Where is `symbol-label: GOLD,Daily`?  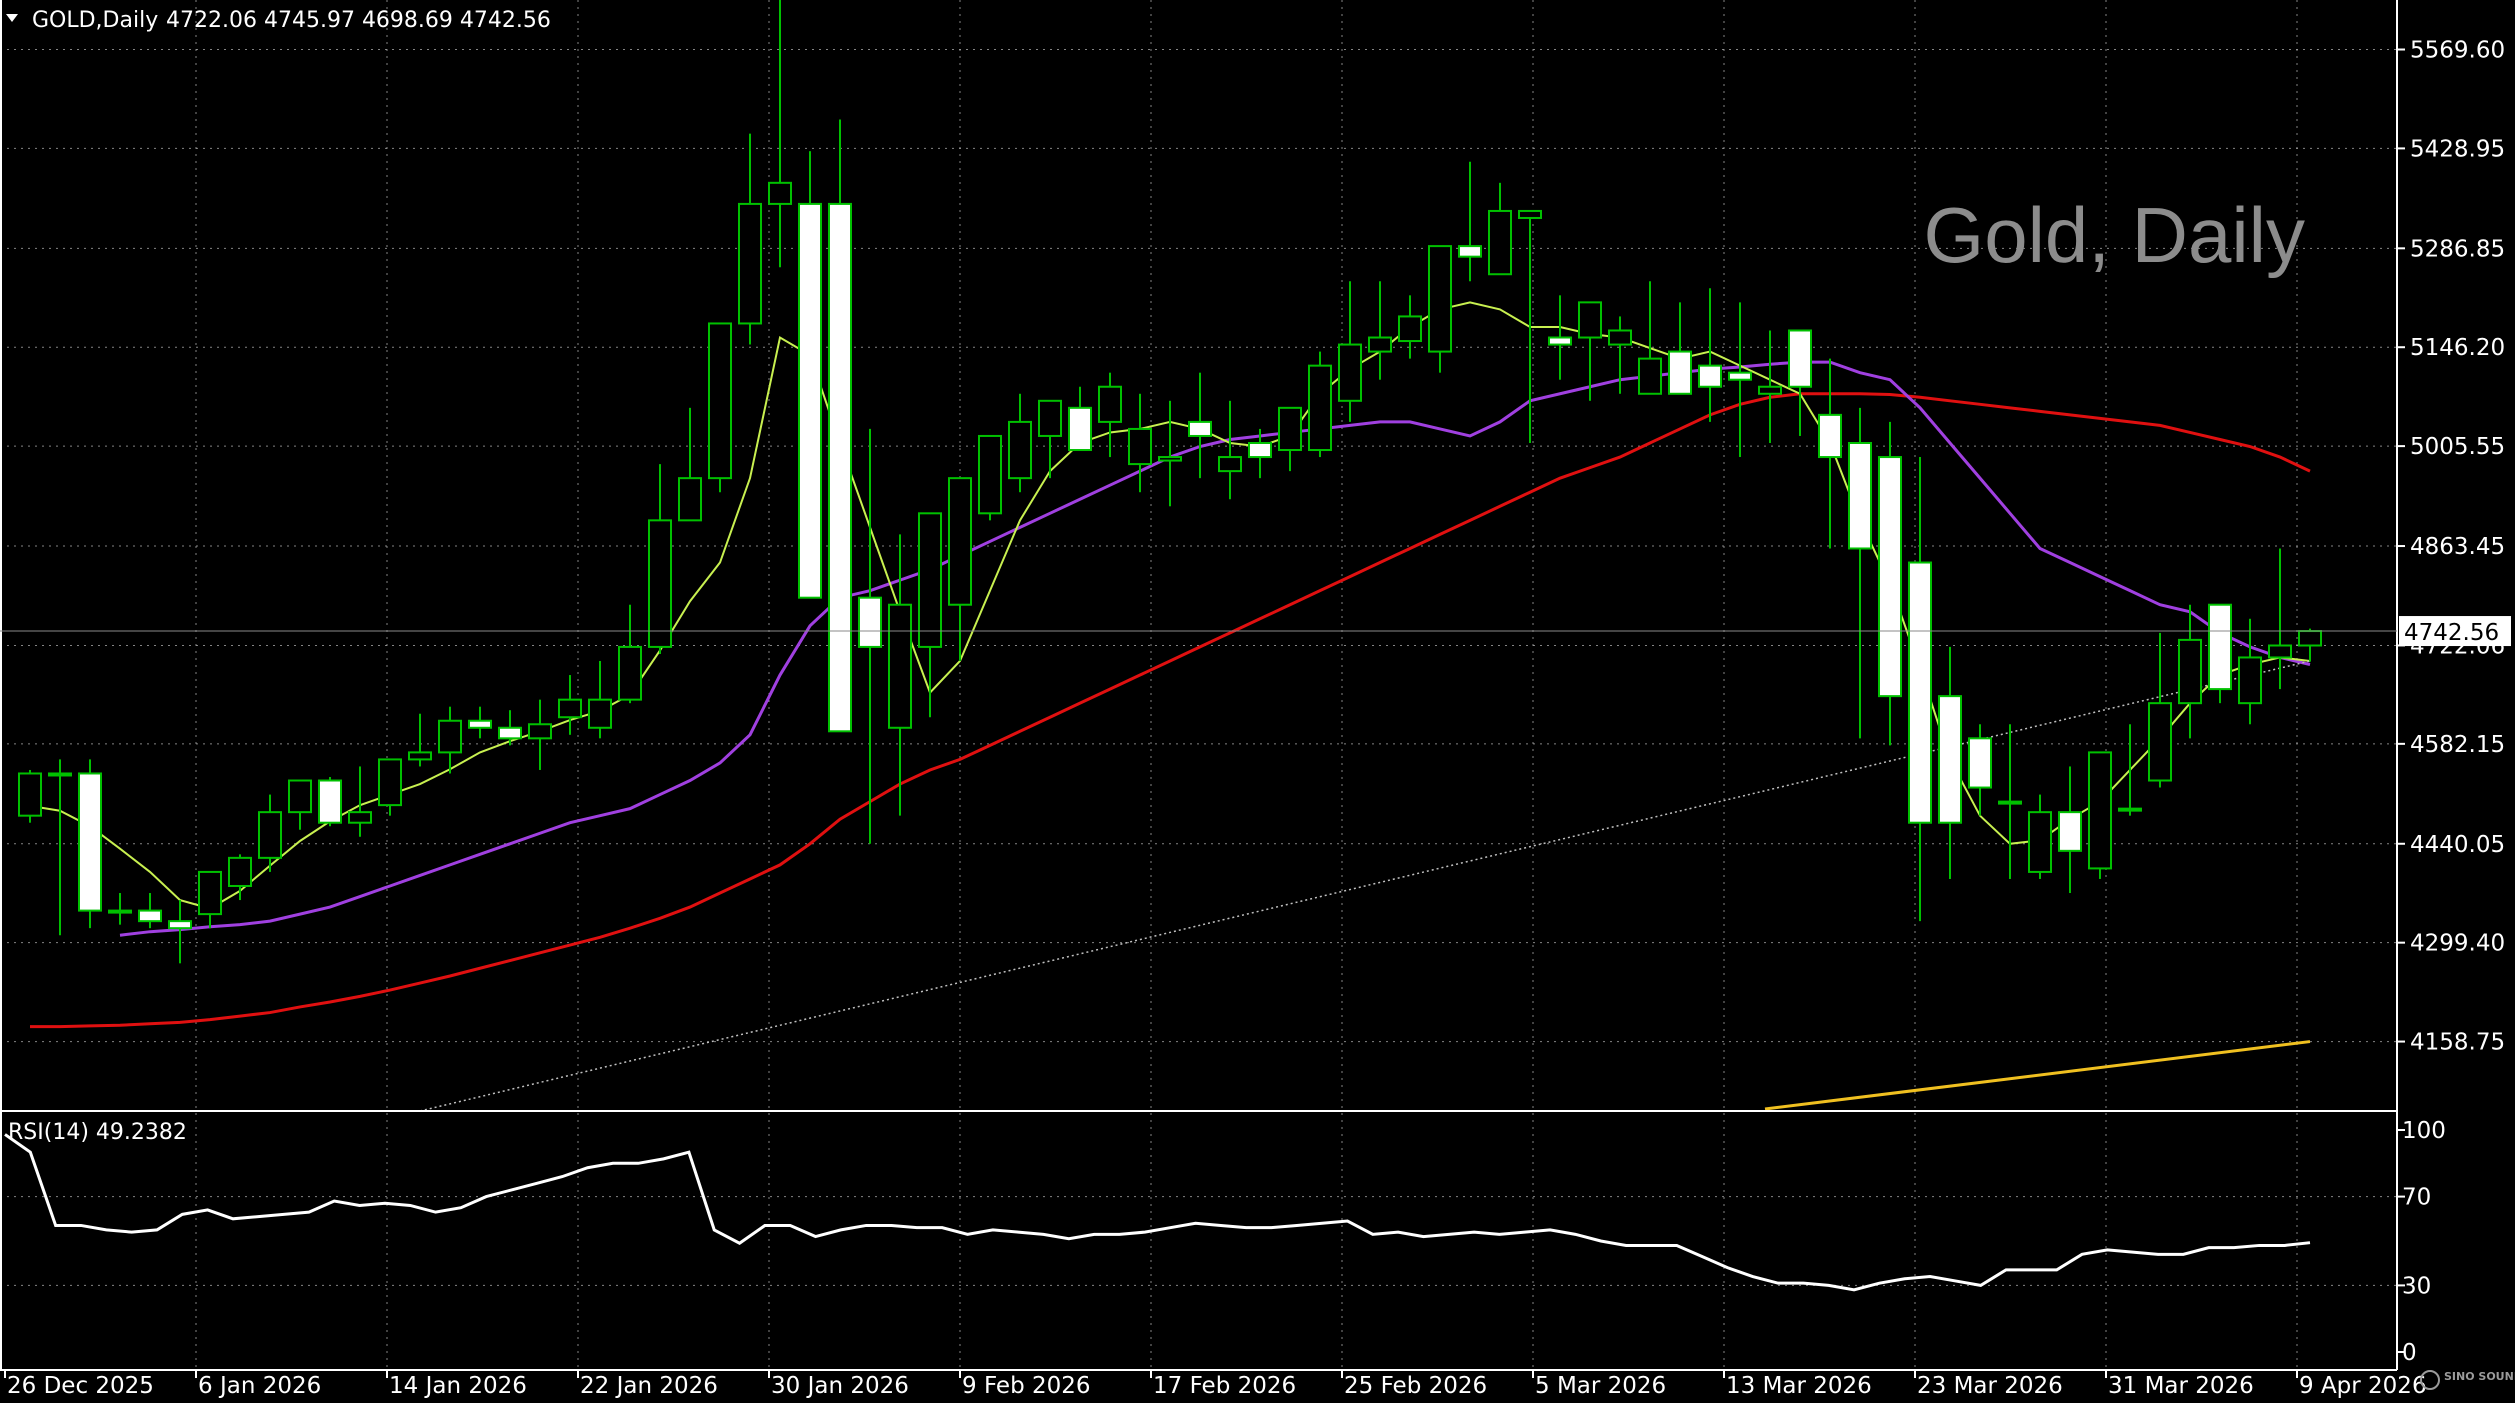
symbol-label: GOLD,Daily is located at coordinates (95, 20).